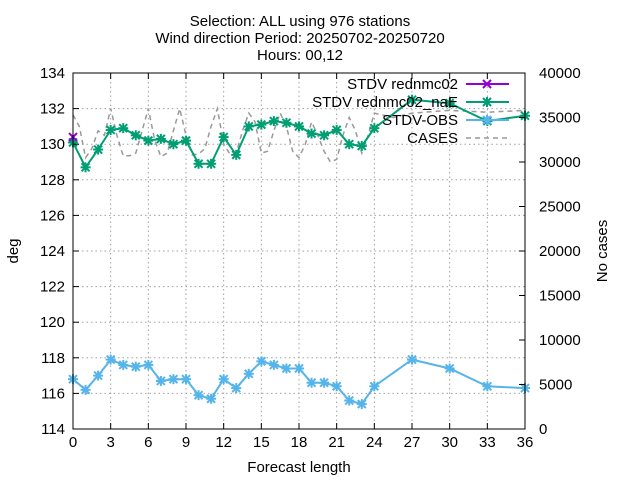 Image resolution: width=640 pixels, height=480 pixels. I want to click on legend-label: CASES, so click(432, 138).